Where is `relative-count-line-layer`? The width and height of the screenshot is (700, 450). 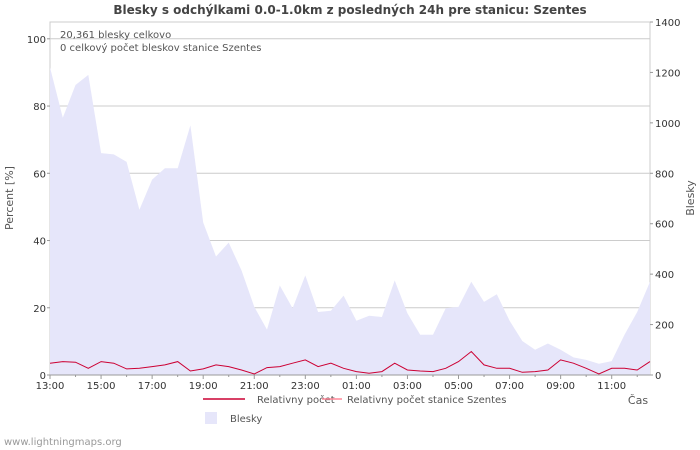 relative-count-line-layer is located at coordinates (350, 362).